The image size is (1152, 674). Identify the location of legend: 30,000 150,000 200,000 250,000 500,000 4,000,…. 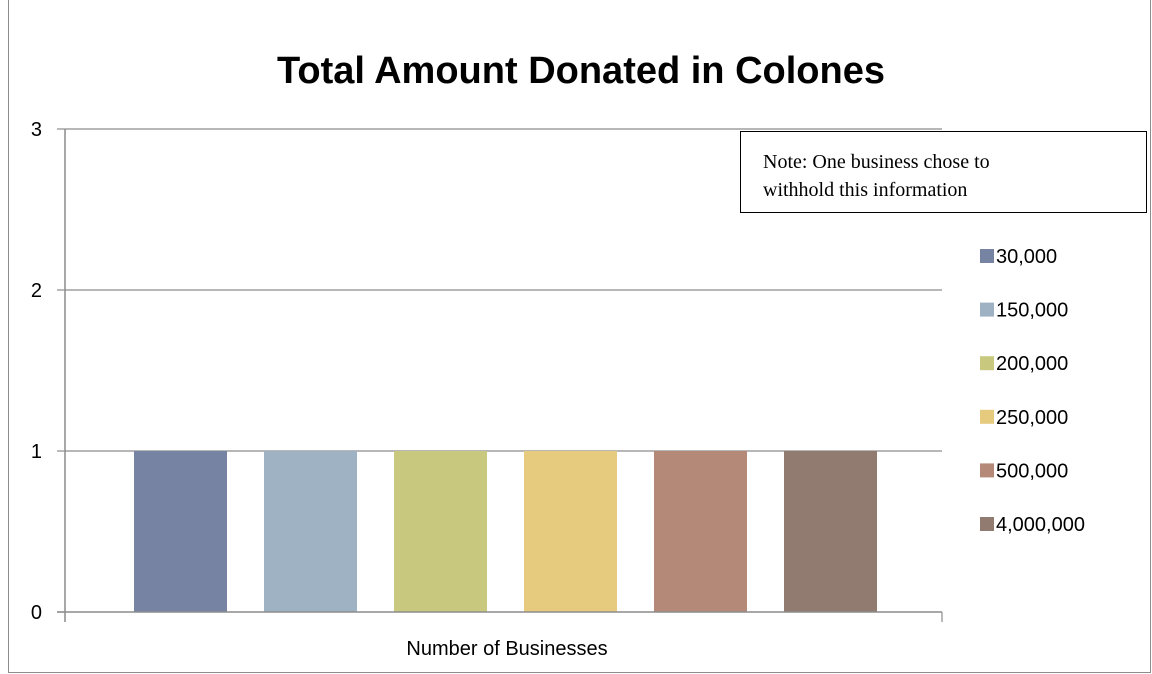
(1032, 391).